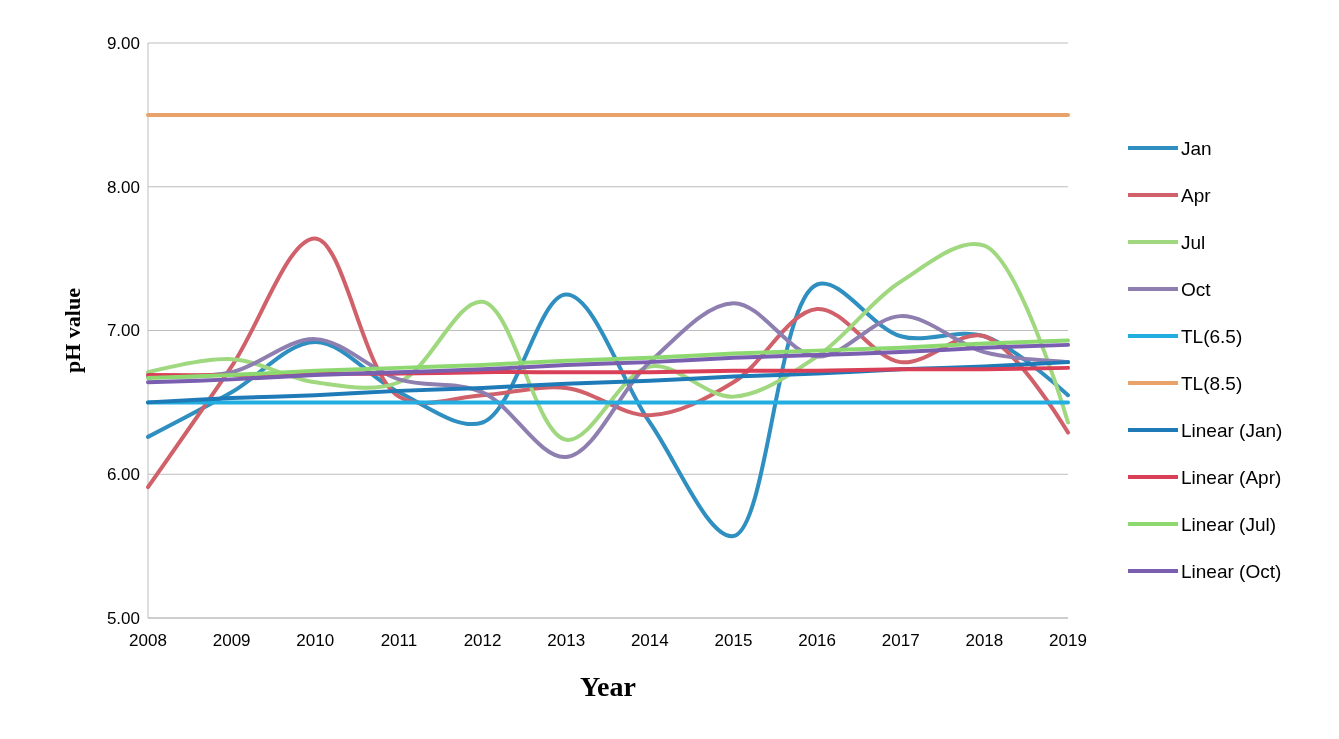 Image resolution: width=1339 pixels, height=739 pixels. What do you see at coordinates (315, 640) in the screenshot?
I see `x-tick-label: 2010` at bounding box center [315, 640].